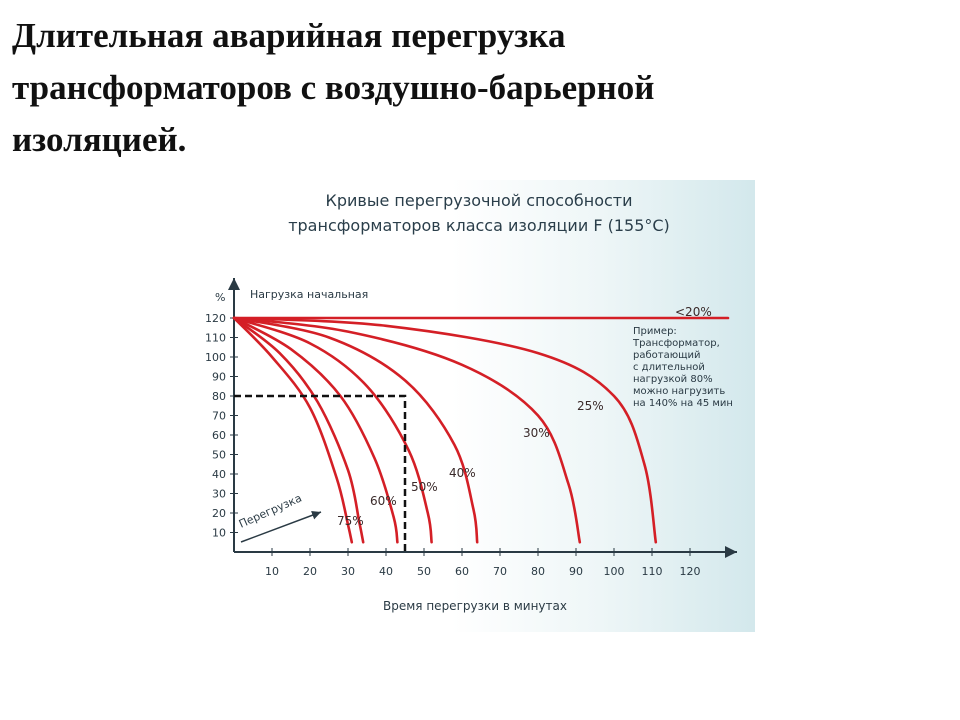  Describe the element at coordinates (655, 331) in the screenshot. I see `example-note-line: Пример:` at that location.